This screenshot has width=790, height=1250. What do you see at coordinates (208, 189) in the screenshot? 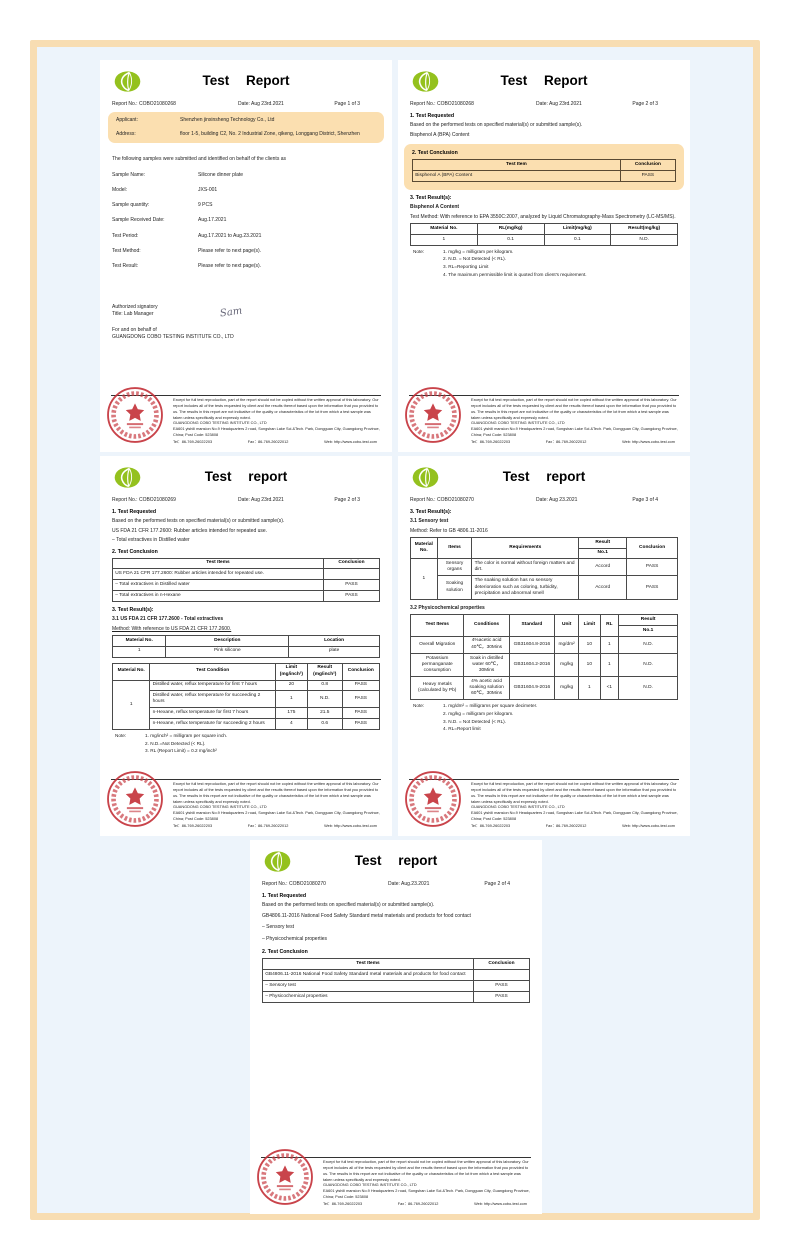
I see `field-value: JXS-001` at bounding box center [208, 189].